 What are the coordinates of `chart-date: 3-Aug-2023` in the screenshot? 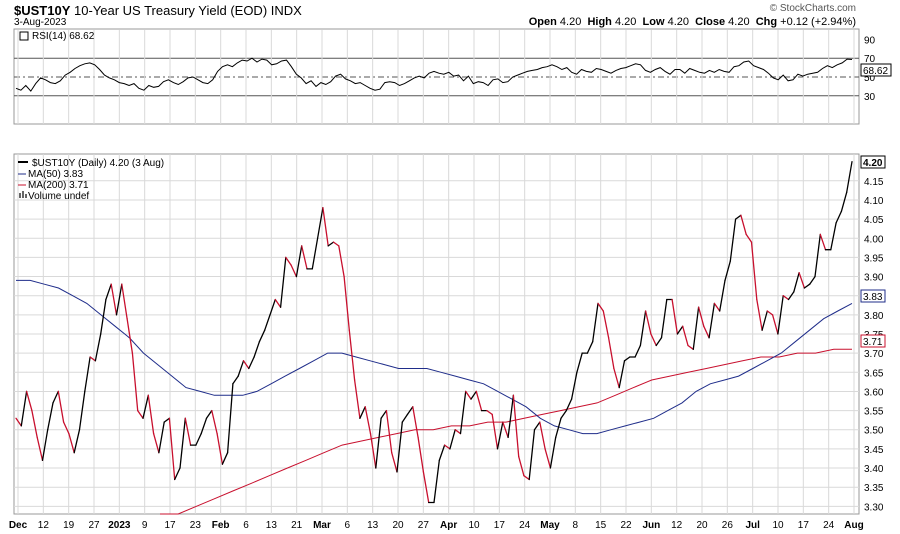 It's located at (40, 22).